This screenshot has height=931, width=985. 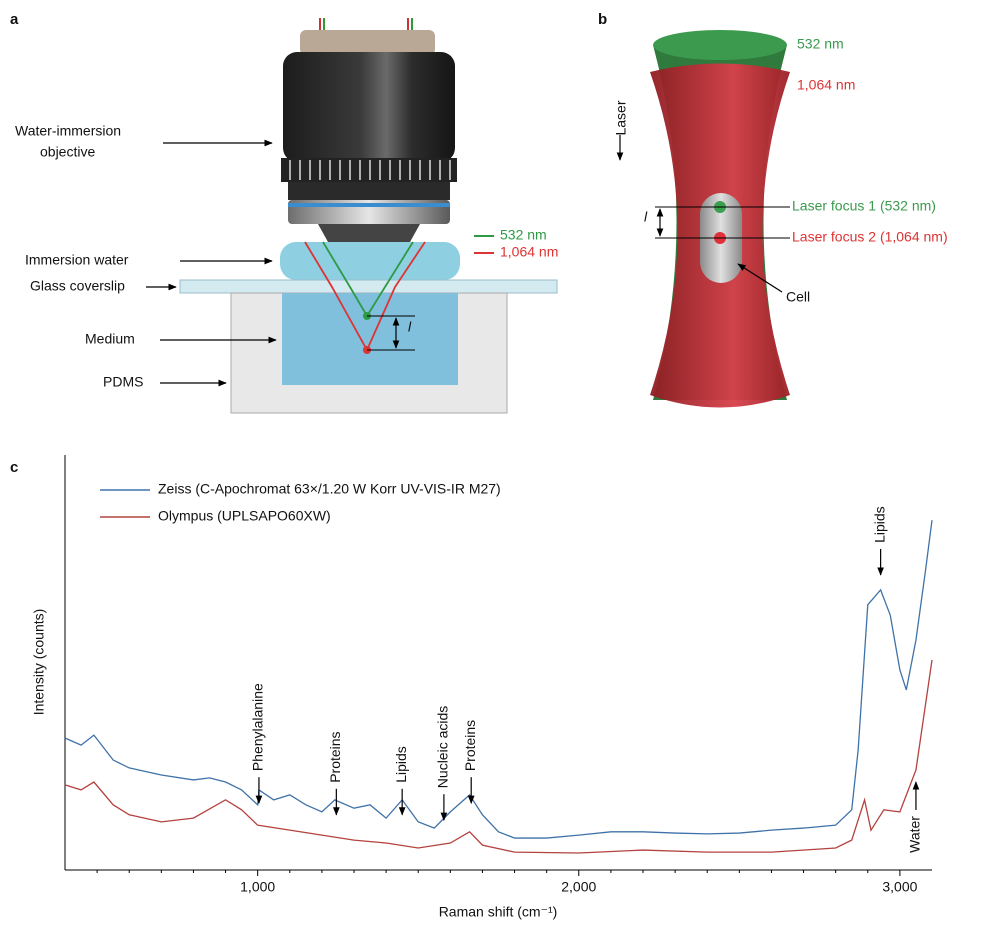 What do you see at coordinates (258, 727) in the screenshot?
I see `annotation-text: Phenylalanine` at bounding box center [258, 727].